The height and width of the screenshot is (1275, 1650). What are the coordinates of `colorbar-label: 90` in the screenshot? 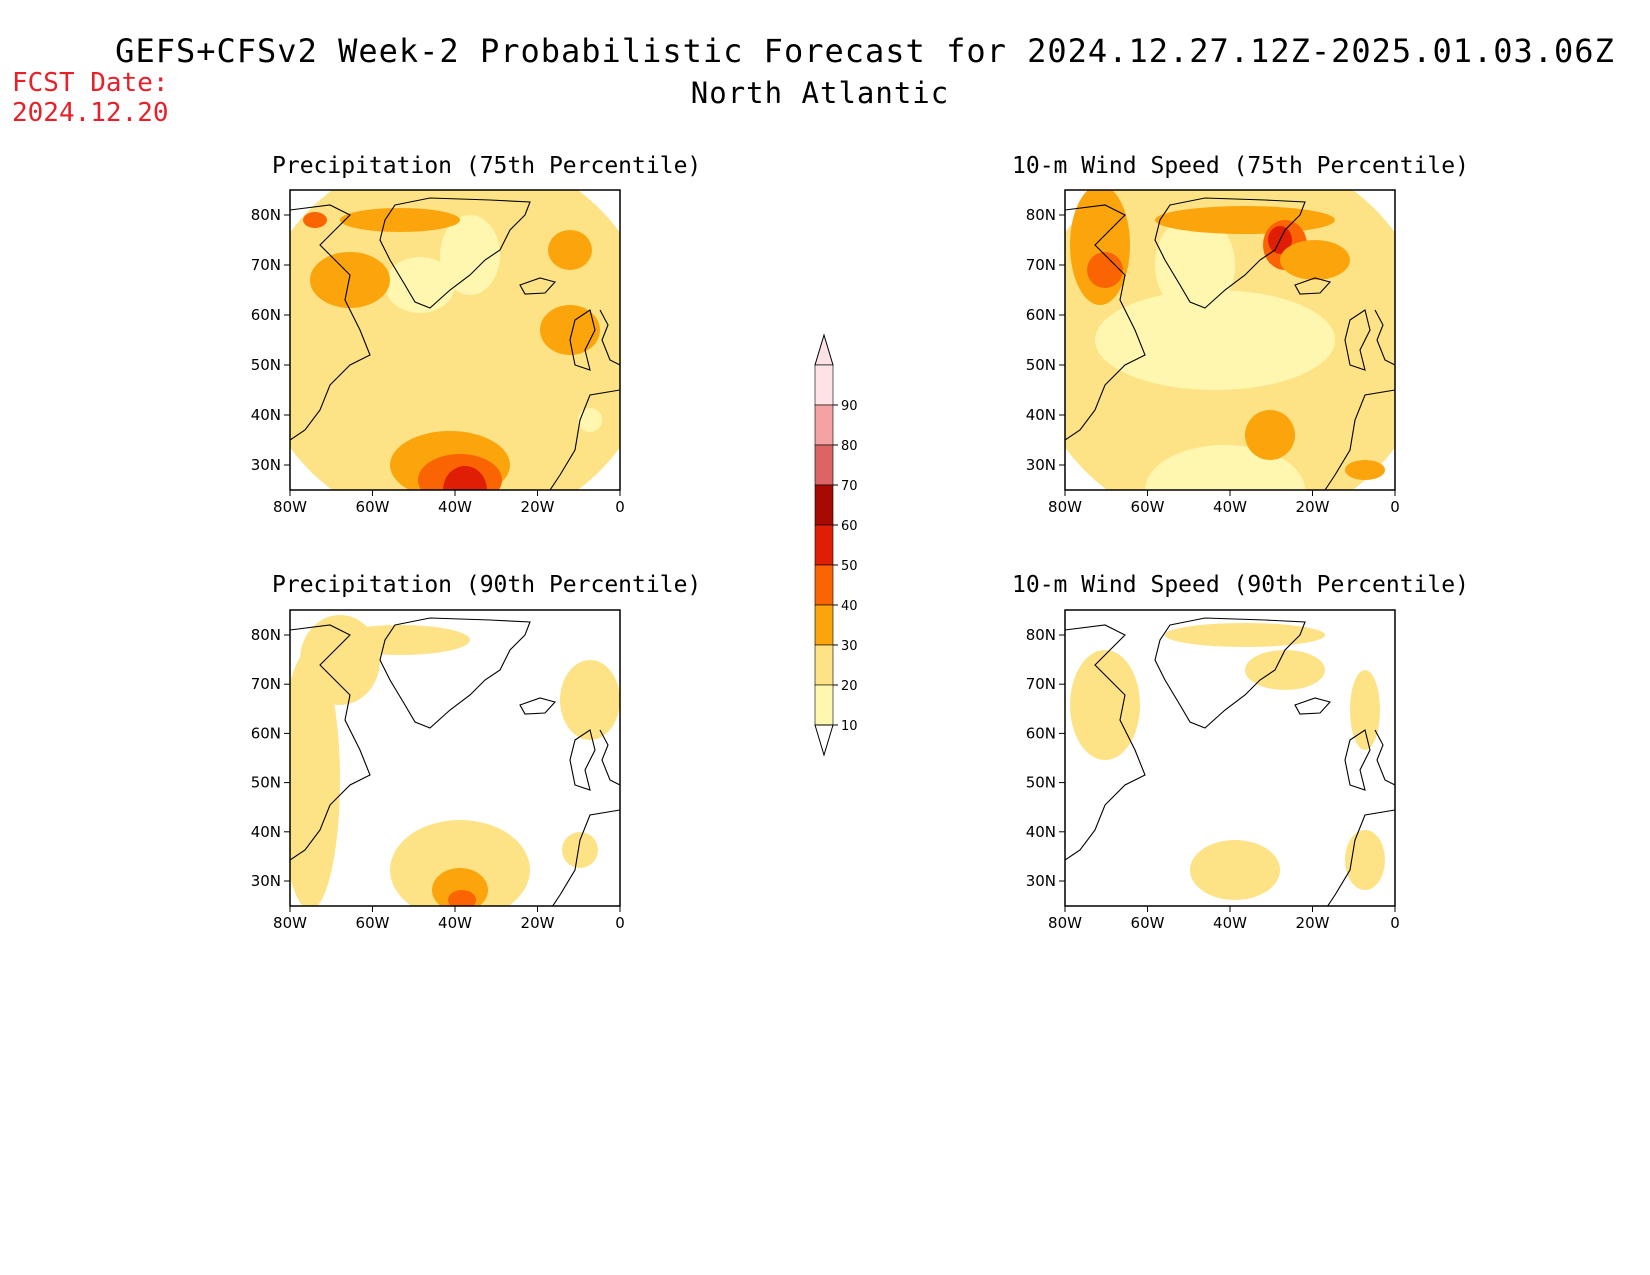 It's located at (849, 406).